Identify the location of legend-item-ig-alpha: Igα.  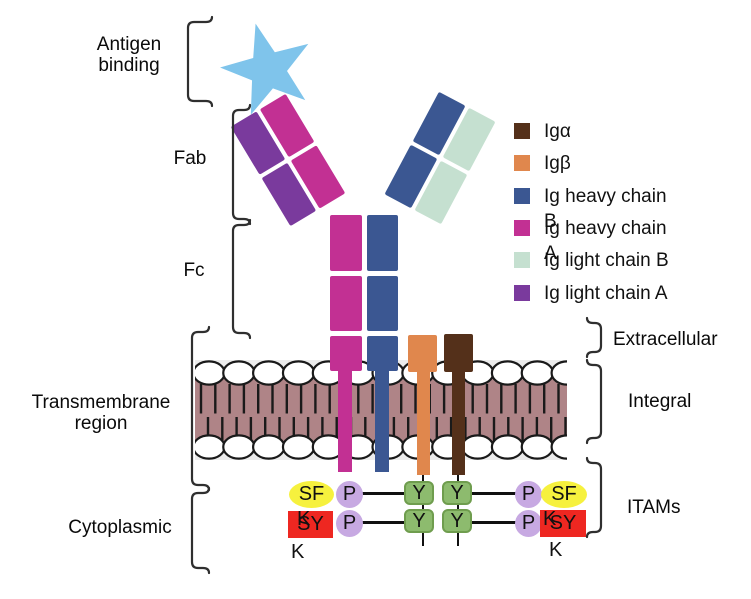
(542, 131).